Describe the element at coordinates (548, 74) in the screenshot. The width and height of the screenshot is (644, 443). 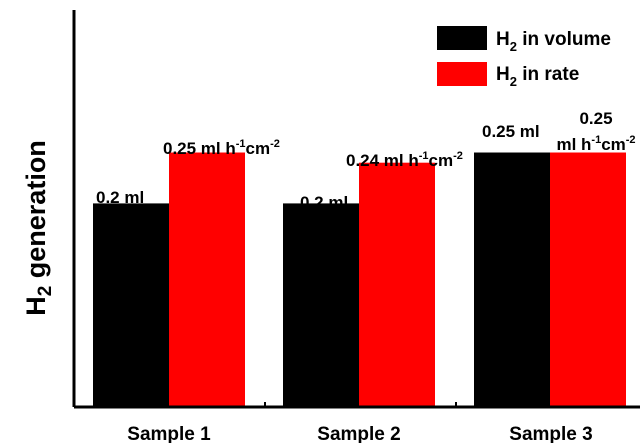
I see `legend-label-rate-rest: in rate` at that location.